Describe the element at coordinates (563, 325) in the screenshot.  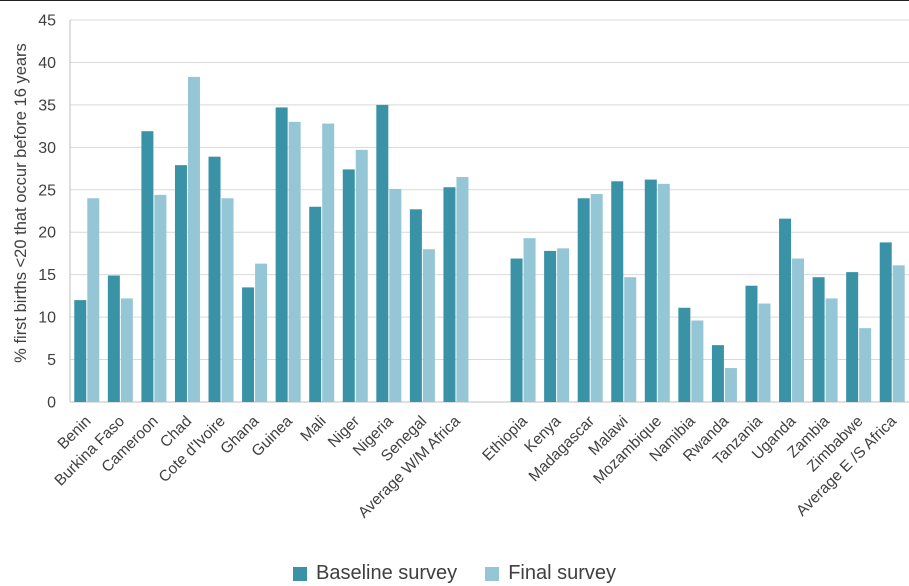
I see `bar-final-kenya` at that location.